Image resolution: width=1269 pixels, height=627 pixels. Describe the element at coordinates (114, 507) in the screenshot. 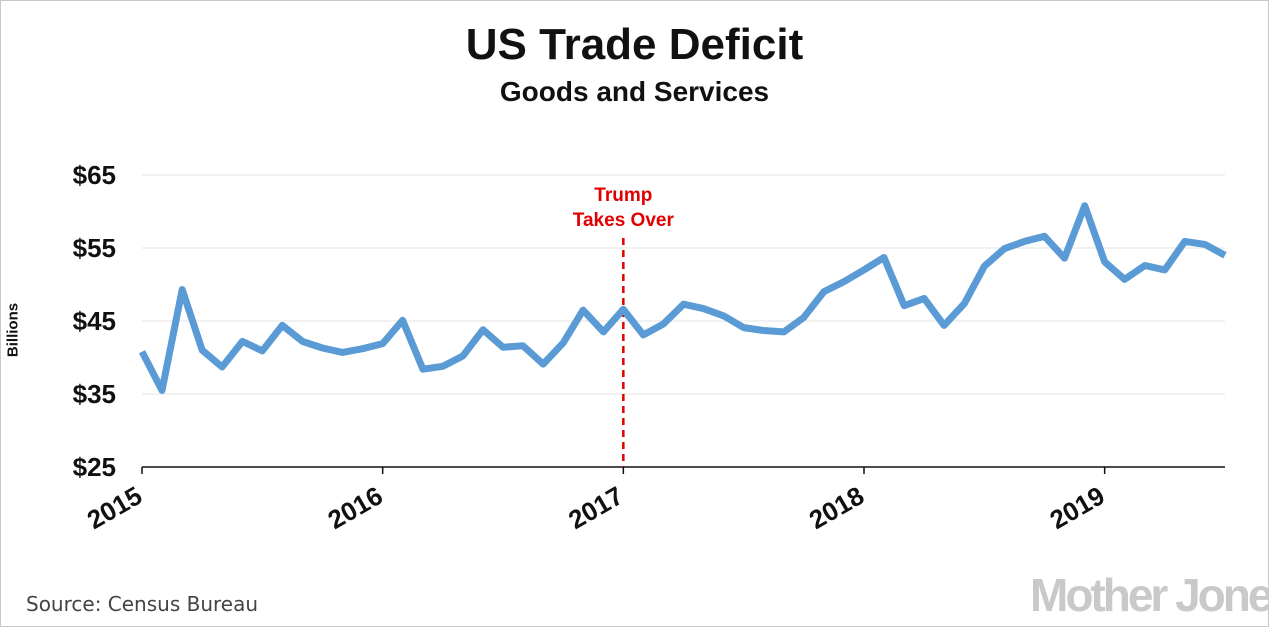

I see `x-tick-label: 2015` at that location.